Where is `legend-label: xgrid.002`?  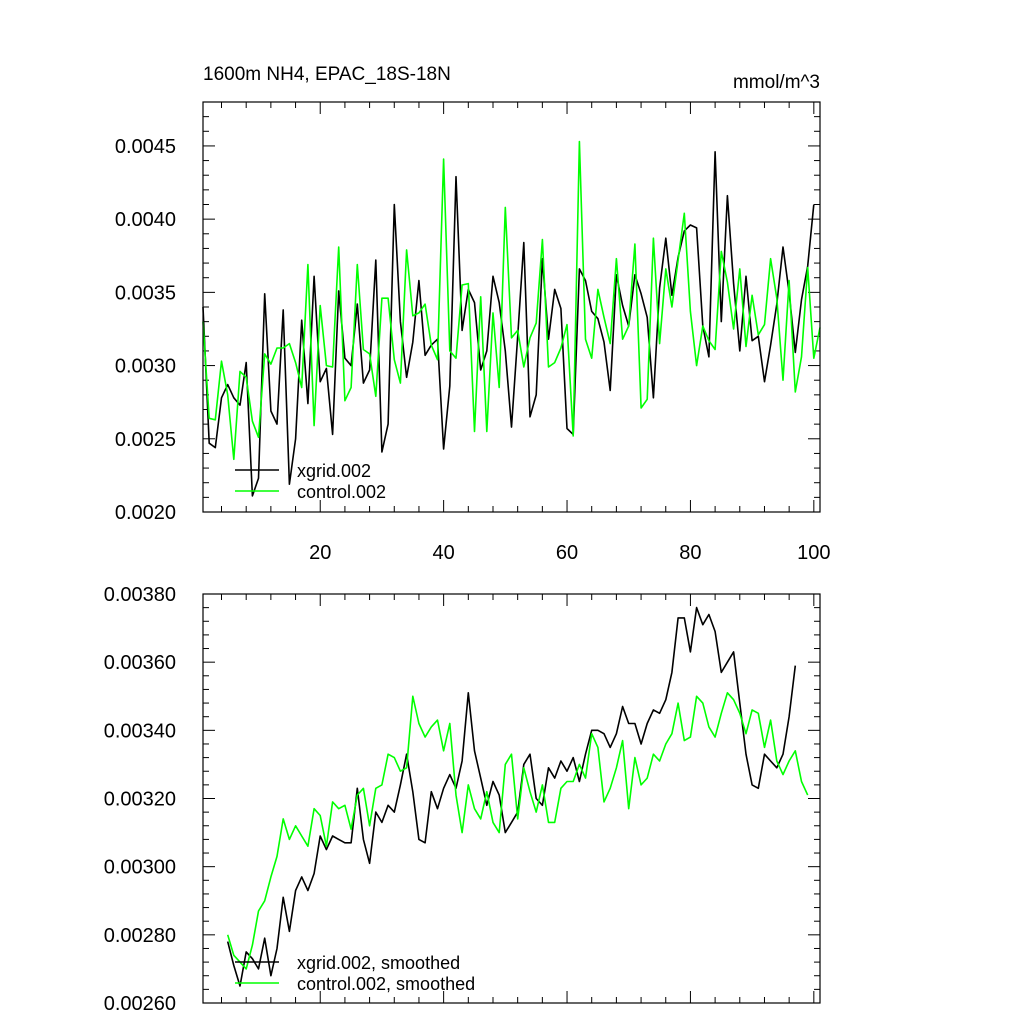 legend-label: xgrid.002 is located at coordinates (334, 471).